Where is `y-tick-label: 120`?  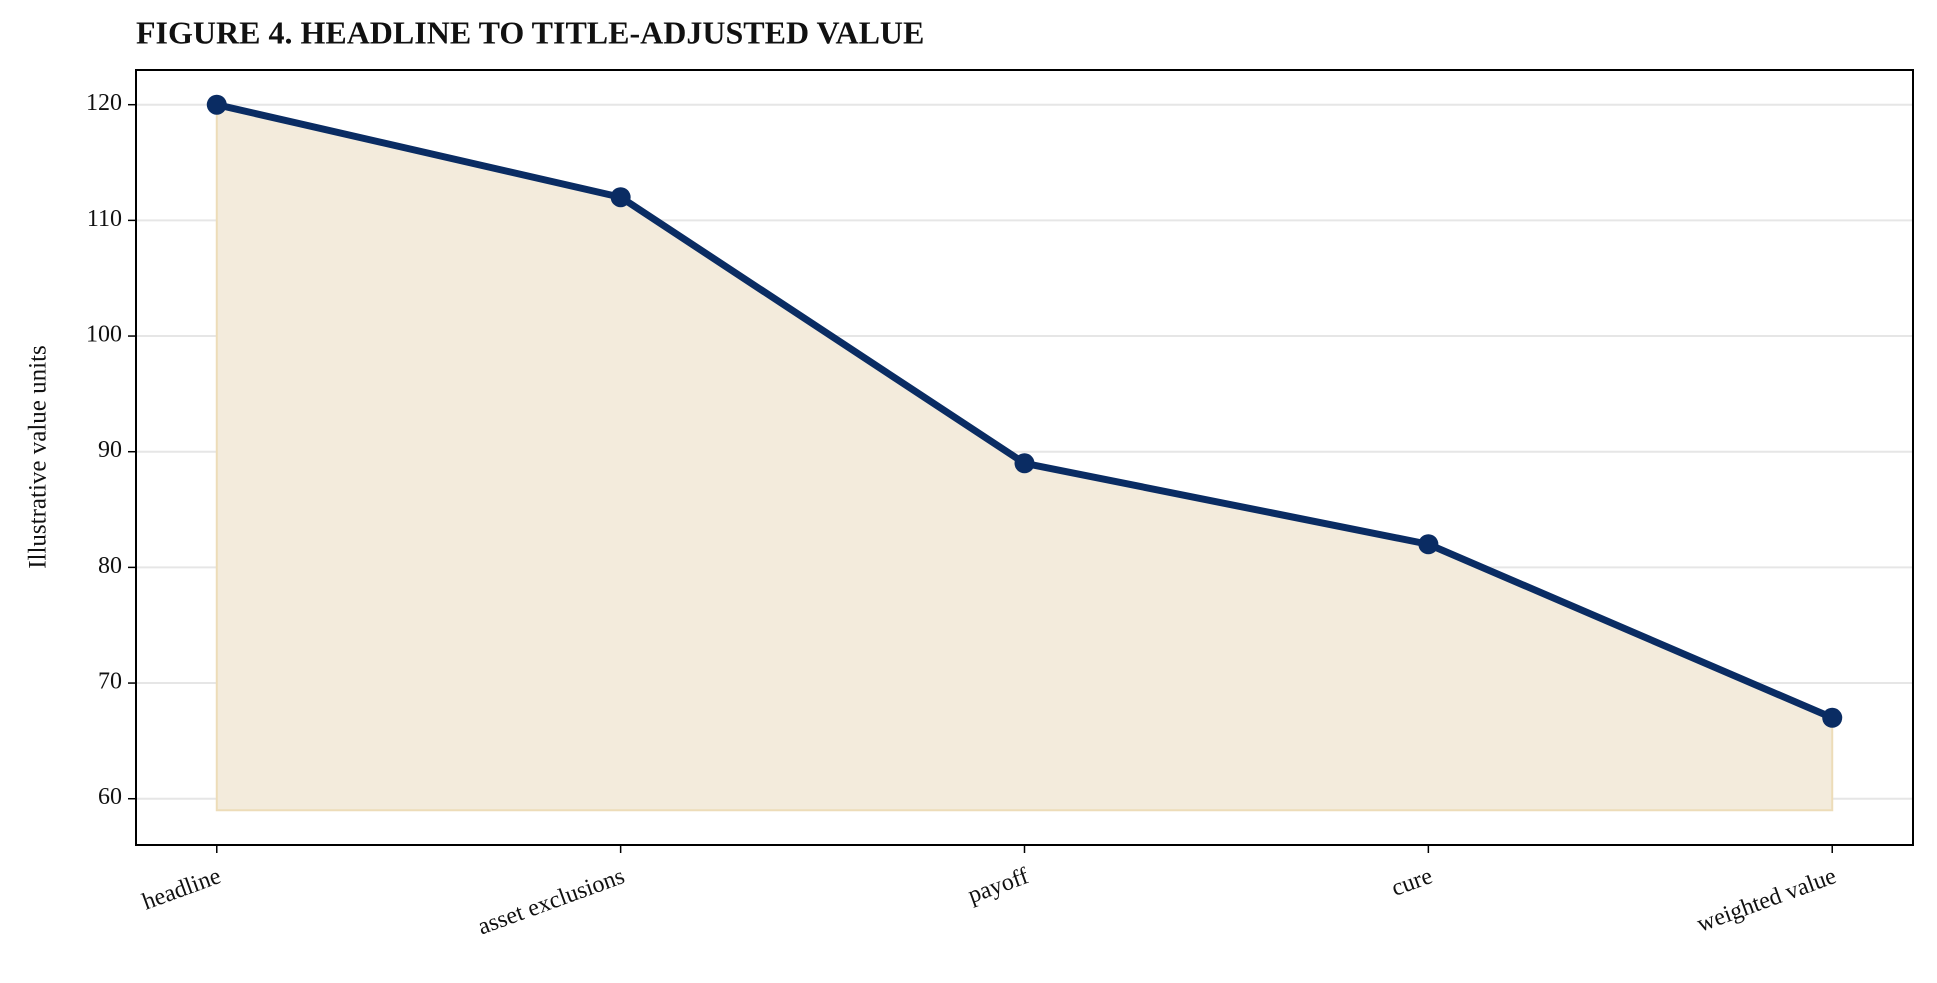 y-tick-label: 120 is located at coordinates (104, 103).